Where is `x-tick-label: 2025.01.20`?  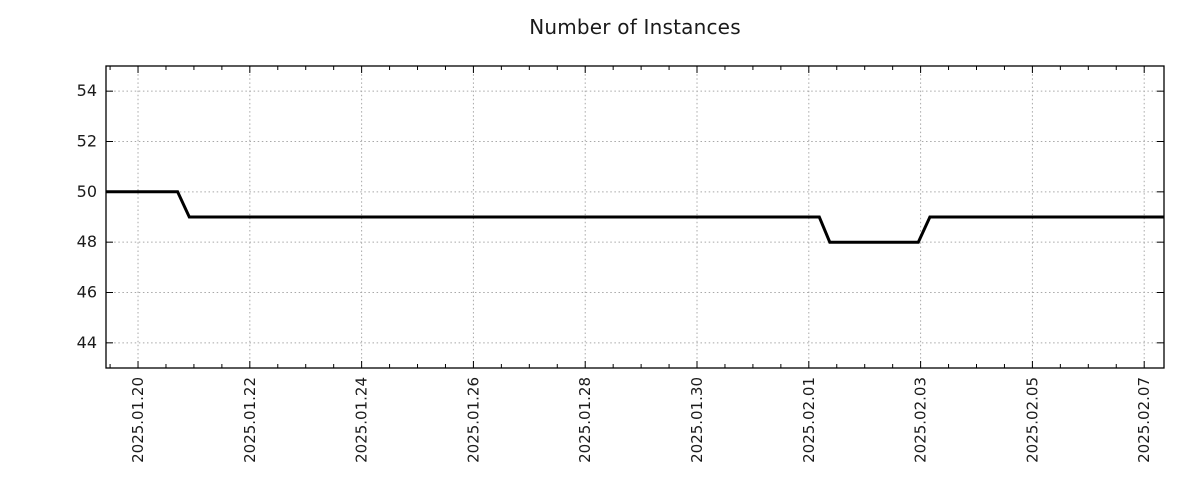
x-tick-label: 2025.01.20 is located at coordinates (138, 420).